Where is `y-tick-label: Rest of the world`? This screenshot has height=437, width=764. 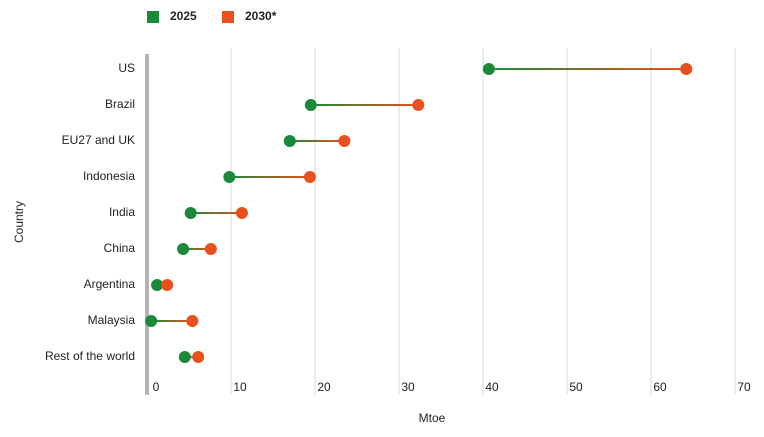 y-tick-label: Rest of the world is located at coordinates (90, 356).